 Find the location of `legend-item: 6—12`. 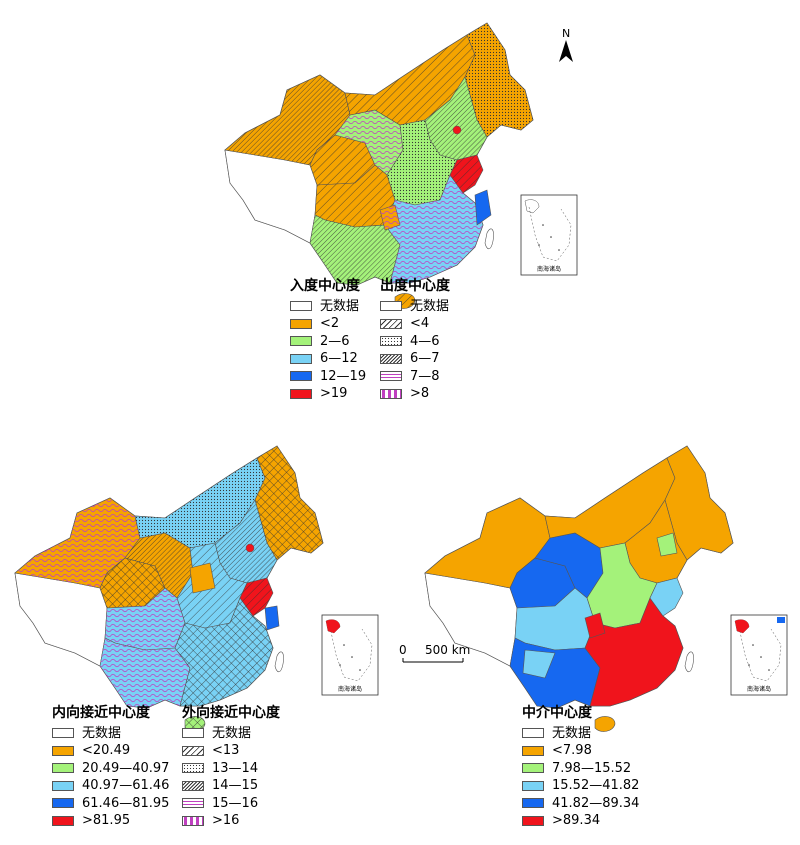

legend-item: 6—12 is located at coordinates (328, 359).